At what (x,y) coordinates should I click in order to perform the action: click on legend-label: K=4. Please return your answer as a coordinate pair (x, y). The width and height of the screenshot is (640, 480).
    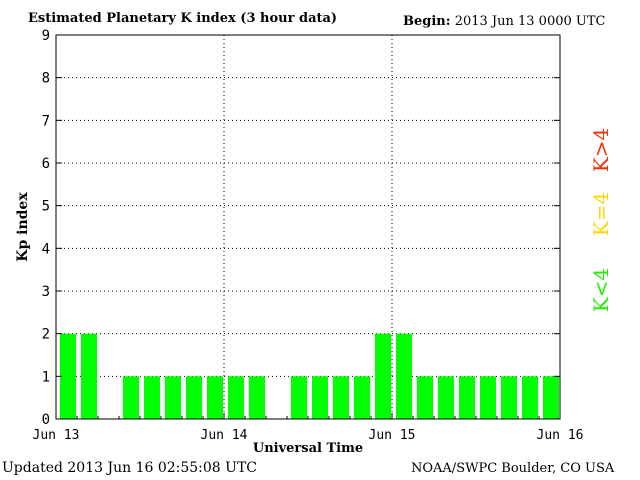
    Looking at the image, I should click on (601, 214).